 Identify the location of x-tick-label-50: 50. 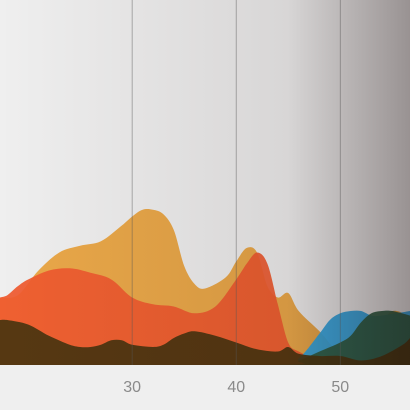
(340, 387).